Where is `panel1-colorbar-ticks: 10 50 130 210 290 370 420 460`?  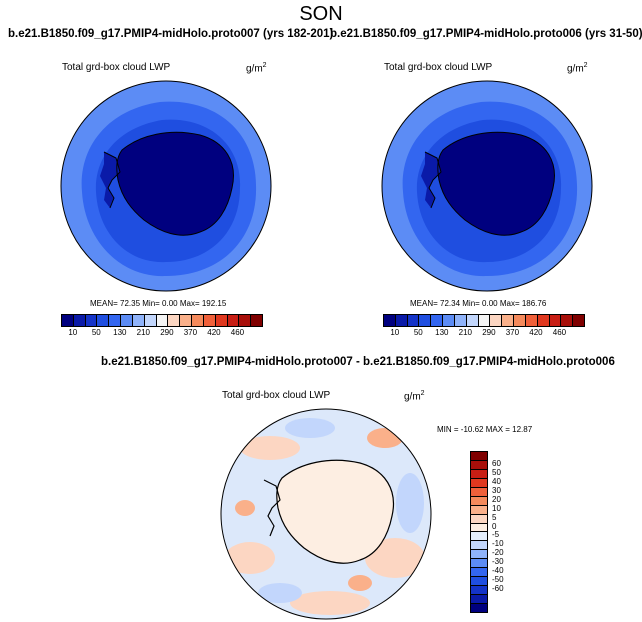
panel1-colorbar-ticks: 10 50 130 210 290 370 420 460 is located at coordinates (161, 334).